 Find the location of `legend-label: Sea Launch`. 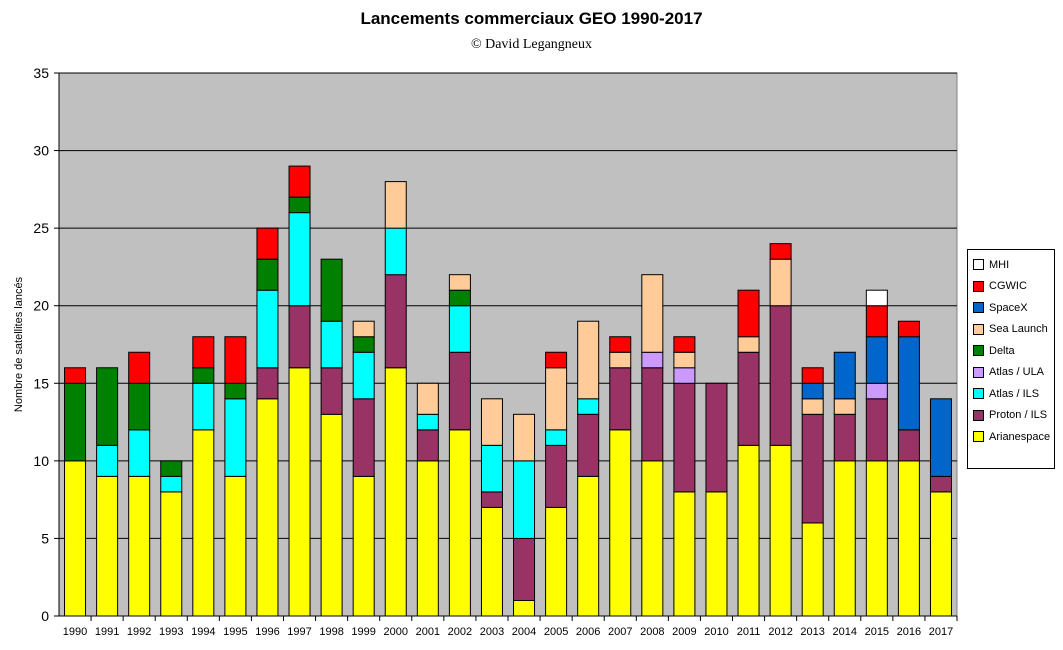

legend-label: Sea Launch is located at coordinates (1018, 329).